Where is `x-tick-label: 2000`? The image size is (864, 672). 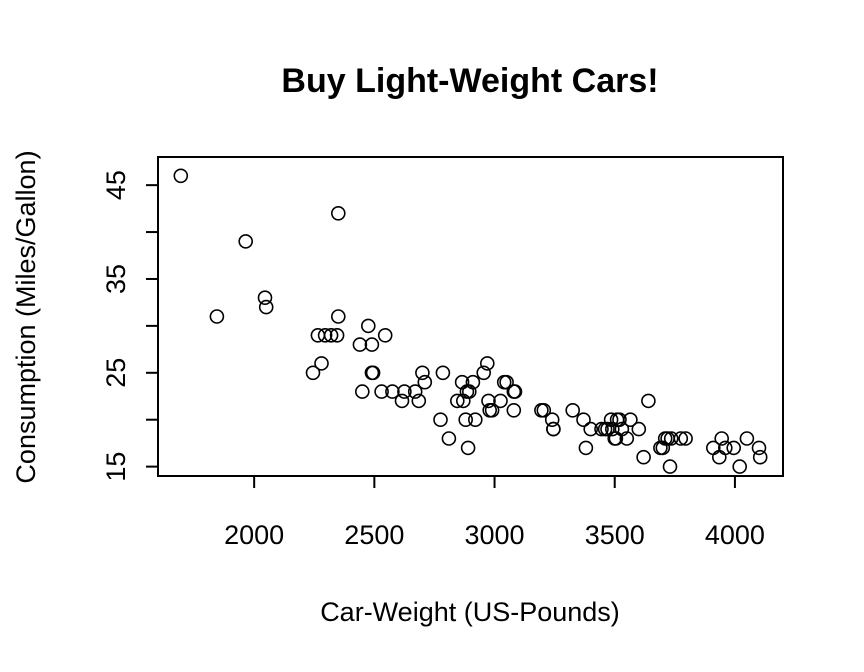 x-tick-label: 2000 is located at coordinates (254, 535).